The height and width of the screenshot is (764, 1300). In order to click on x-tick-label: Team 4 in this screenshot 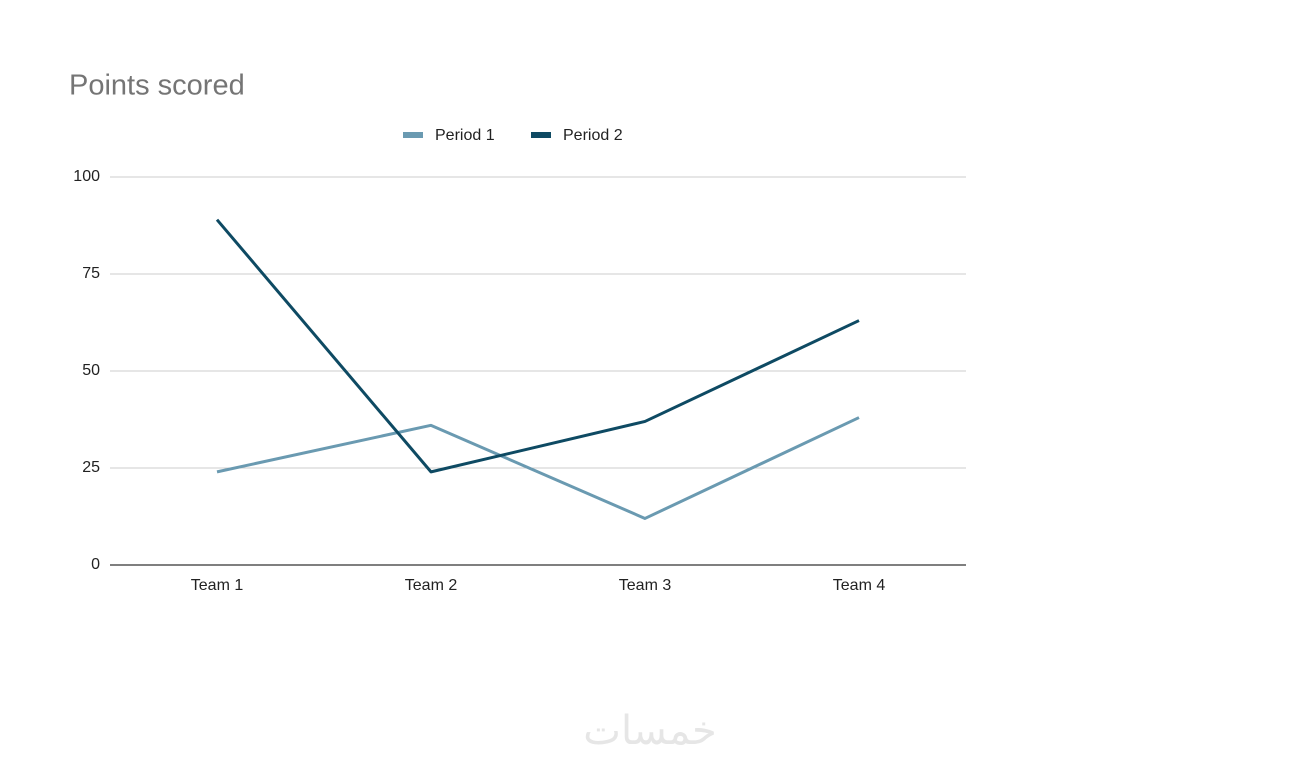, I will do `click(859, 585)`.